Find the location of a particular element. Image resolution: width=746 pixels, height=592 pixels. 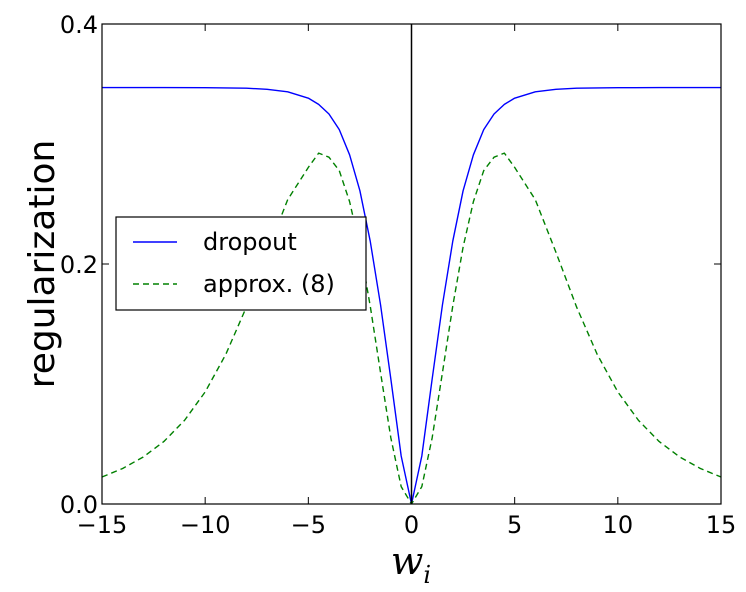

x-tick-label: 0 is located at coordinates (411, 525).